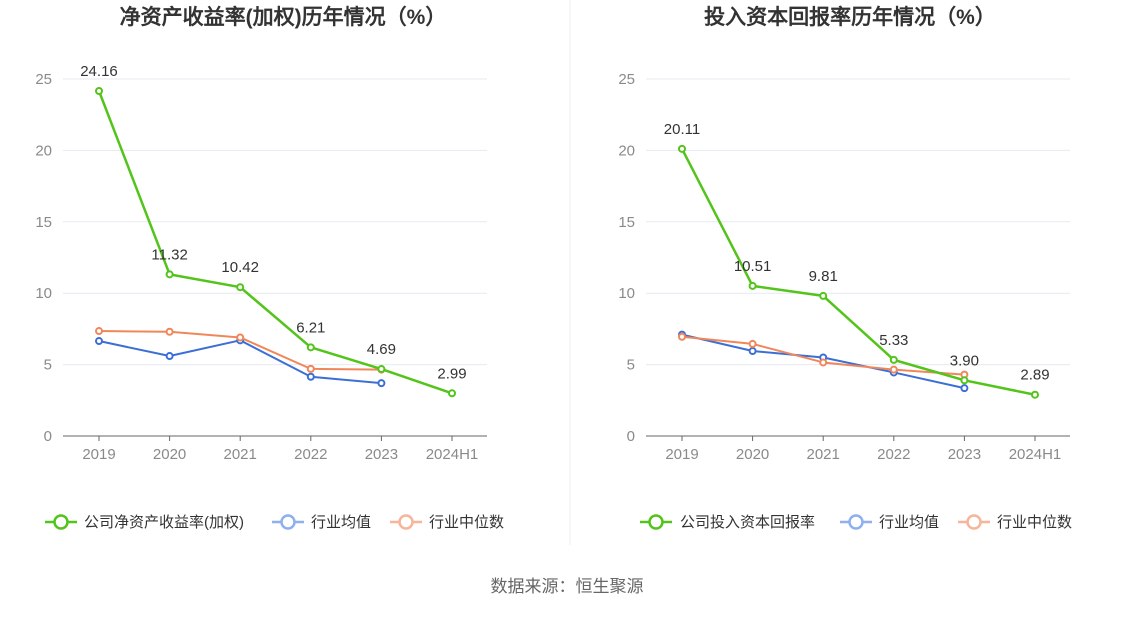 The image size is (1134, 617). What do you see at coordinates (381, 349) in the screenshot?
I see `data-label: 4.69` at bounding box center [381, 349].